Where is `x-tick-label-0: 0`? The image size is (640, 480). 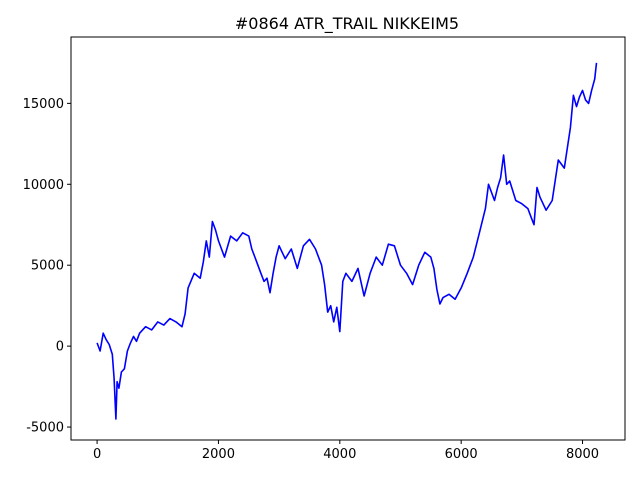
x-tick-label-0: 0 is located at coordinates (97, 454).